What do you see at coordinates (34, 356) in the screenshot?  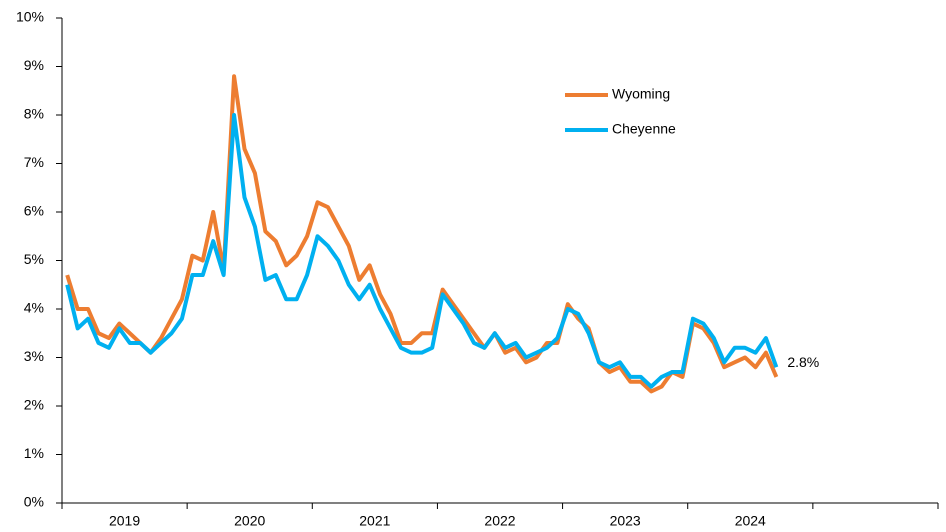 I see `y-tick-label: 3%` at bounding box center [34, 356].